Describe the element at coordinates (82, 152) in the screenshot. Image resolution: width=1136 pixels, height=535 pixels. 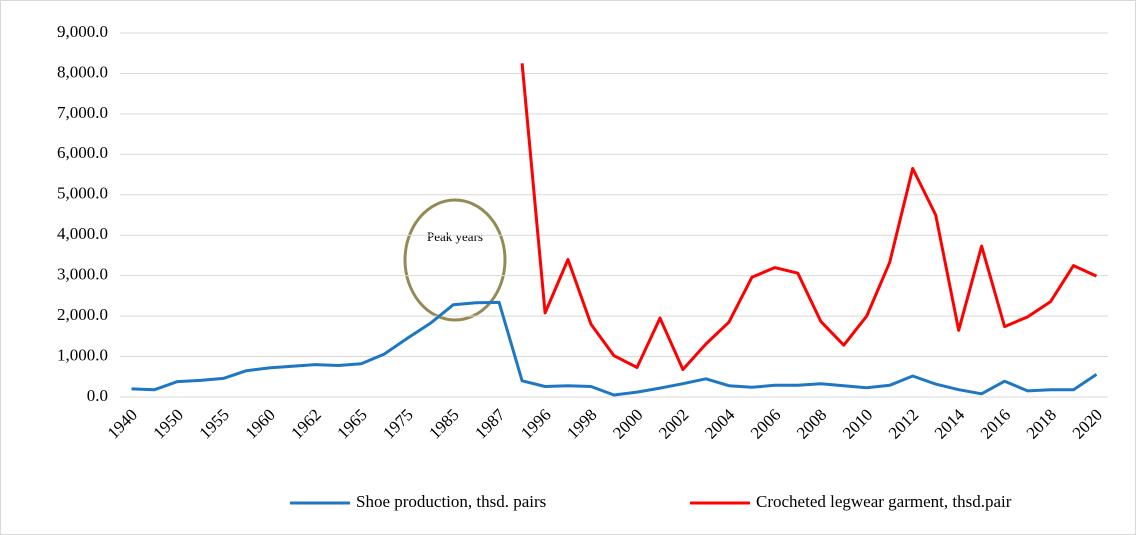
I see `y-tick-label: 6,000.0` at that location.